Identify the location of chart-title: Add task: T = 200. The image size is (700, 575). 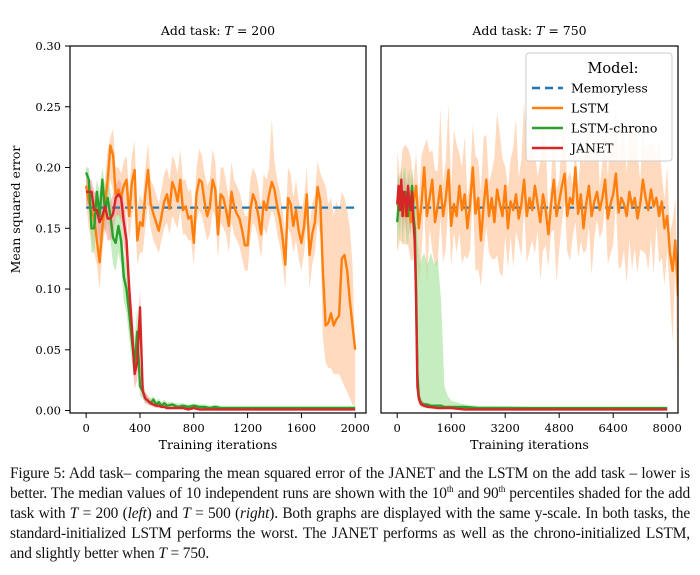
(217, 30).